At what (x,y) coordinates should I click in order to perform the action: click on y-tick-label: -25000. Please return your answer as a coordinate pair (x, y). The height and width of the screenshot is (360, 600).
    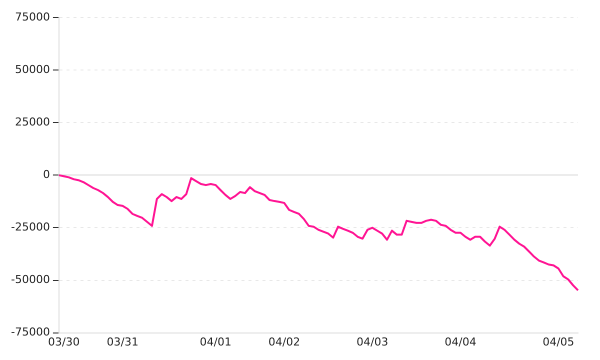
    Looking at the image, I should click on (30, 227).